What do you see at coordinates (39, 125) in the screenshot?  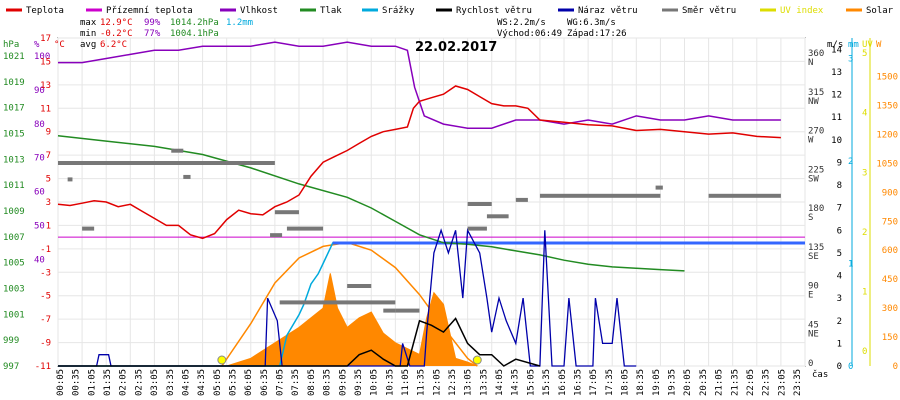 I see `axis-tick-pct: 80` at bounding box center [39, 125].